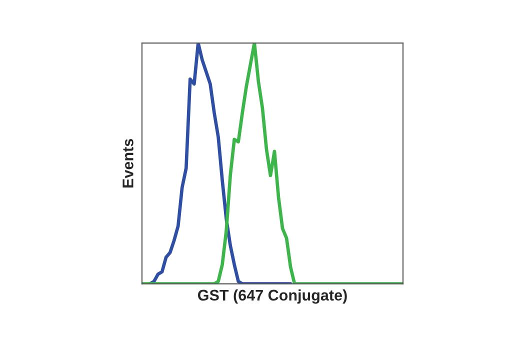  I want to click on y-axis-title: Events, so click(128, 163).